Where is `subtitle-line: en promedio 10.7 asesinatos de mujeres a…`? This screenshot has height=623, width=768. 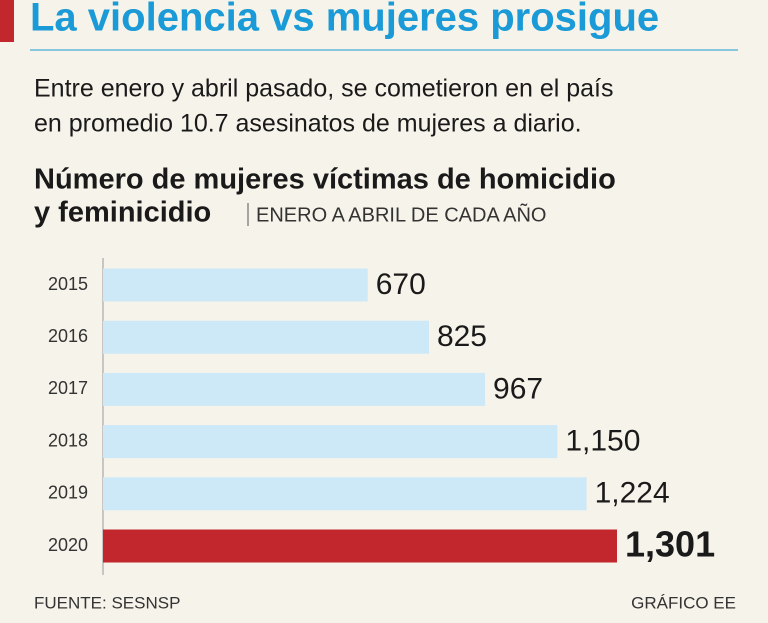
subtitle-line: en promedio 10.7 asesinatos de mujeres a… is located at coordinates (308, 124).